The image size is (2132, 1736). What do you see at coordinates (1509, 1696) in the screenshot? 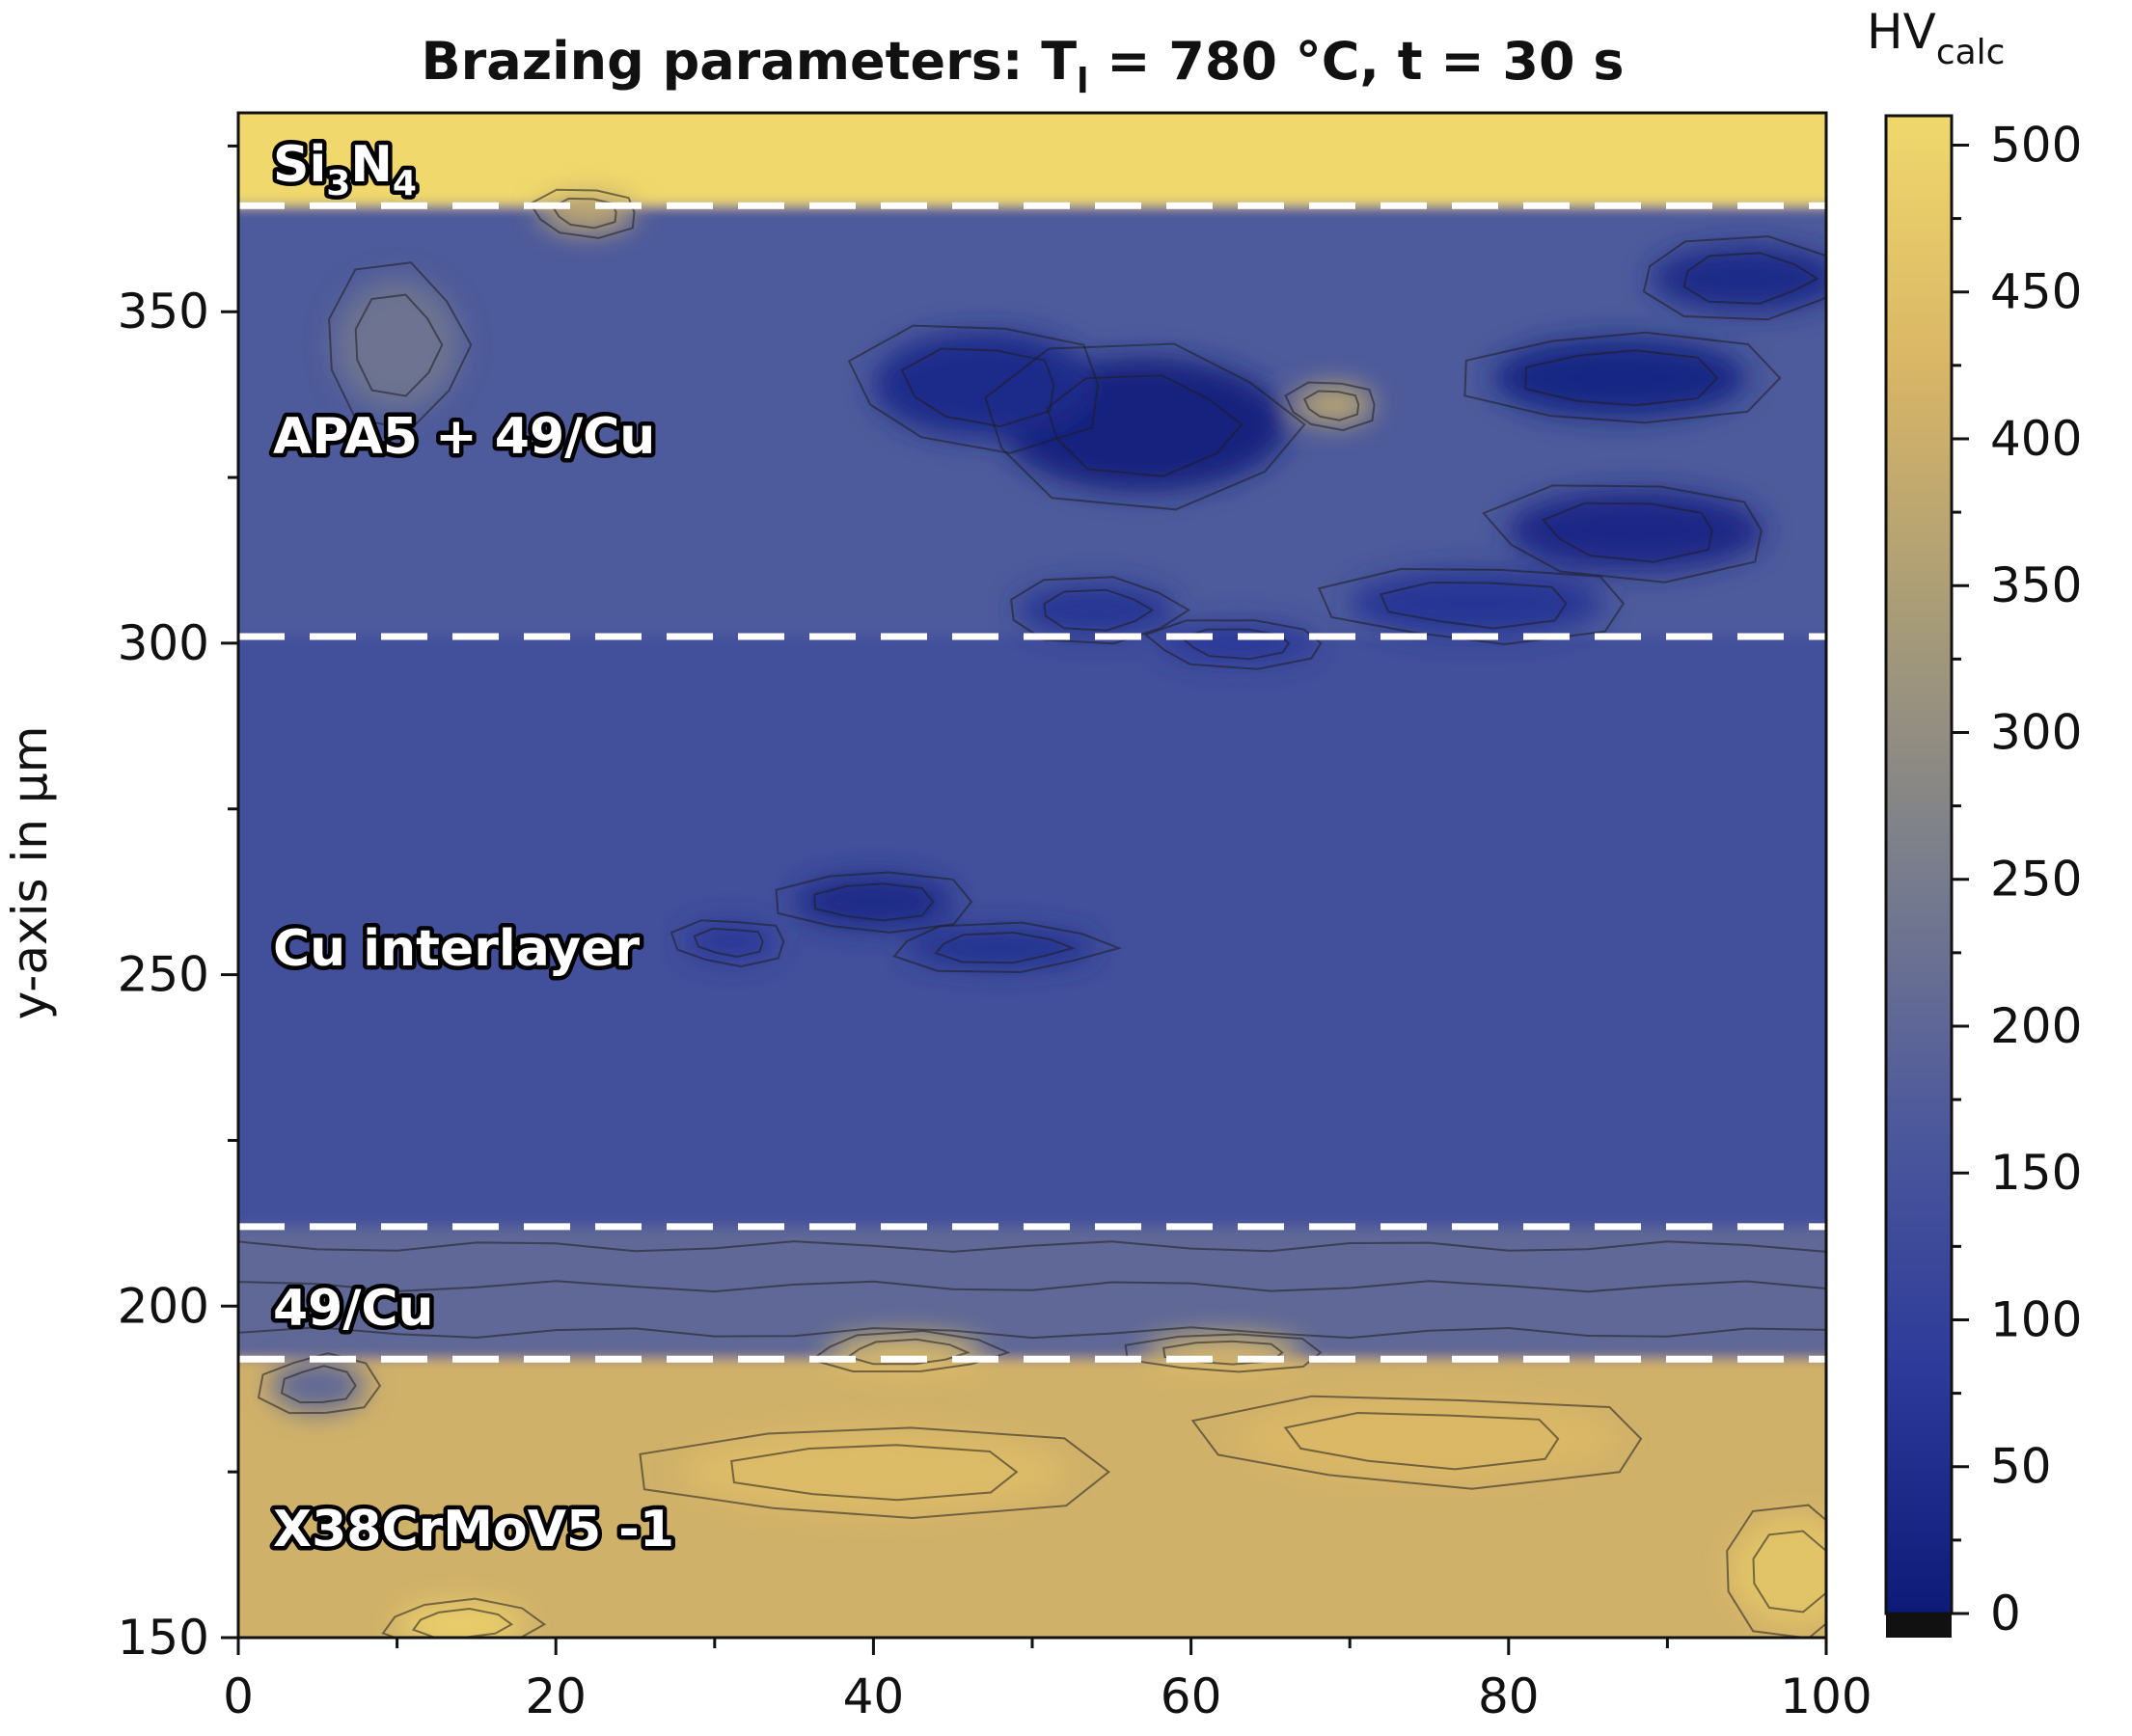
I see `x-tick-label: 80` at bounding box center [1509, 1696].